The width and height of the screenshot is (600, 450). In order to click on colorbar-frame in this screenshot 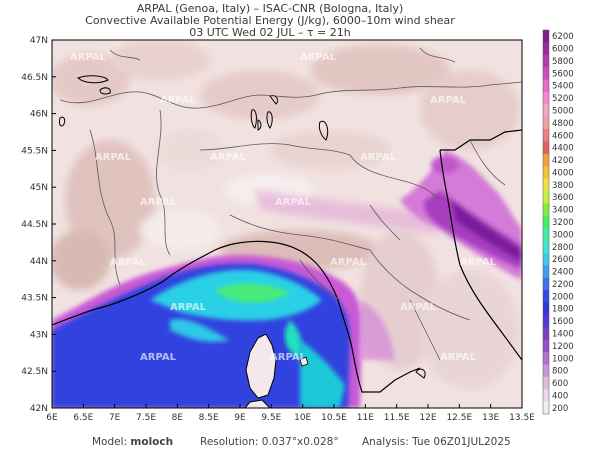, I will do `click(546, 222)`.